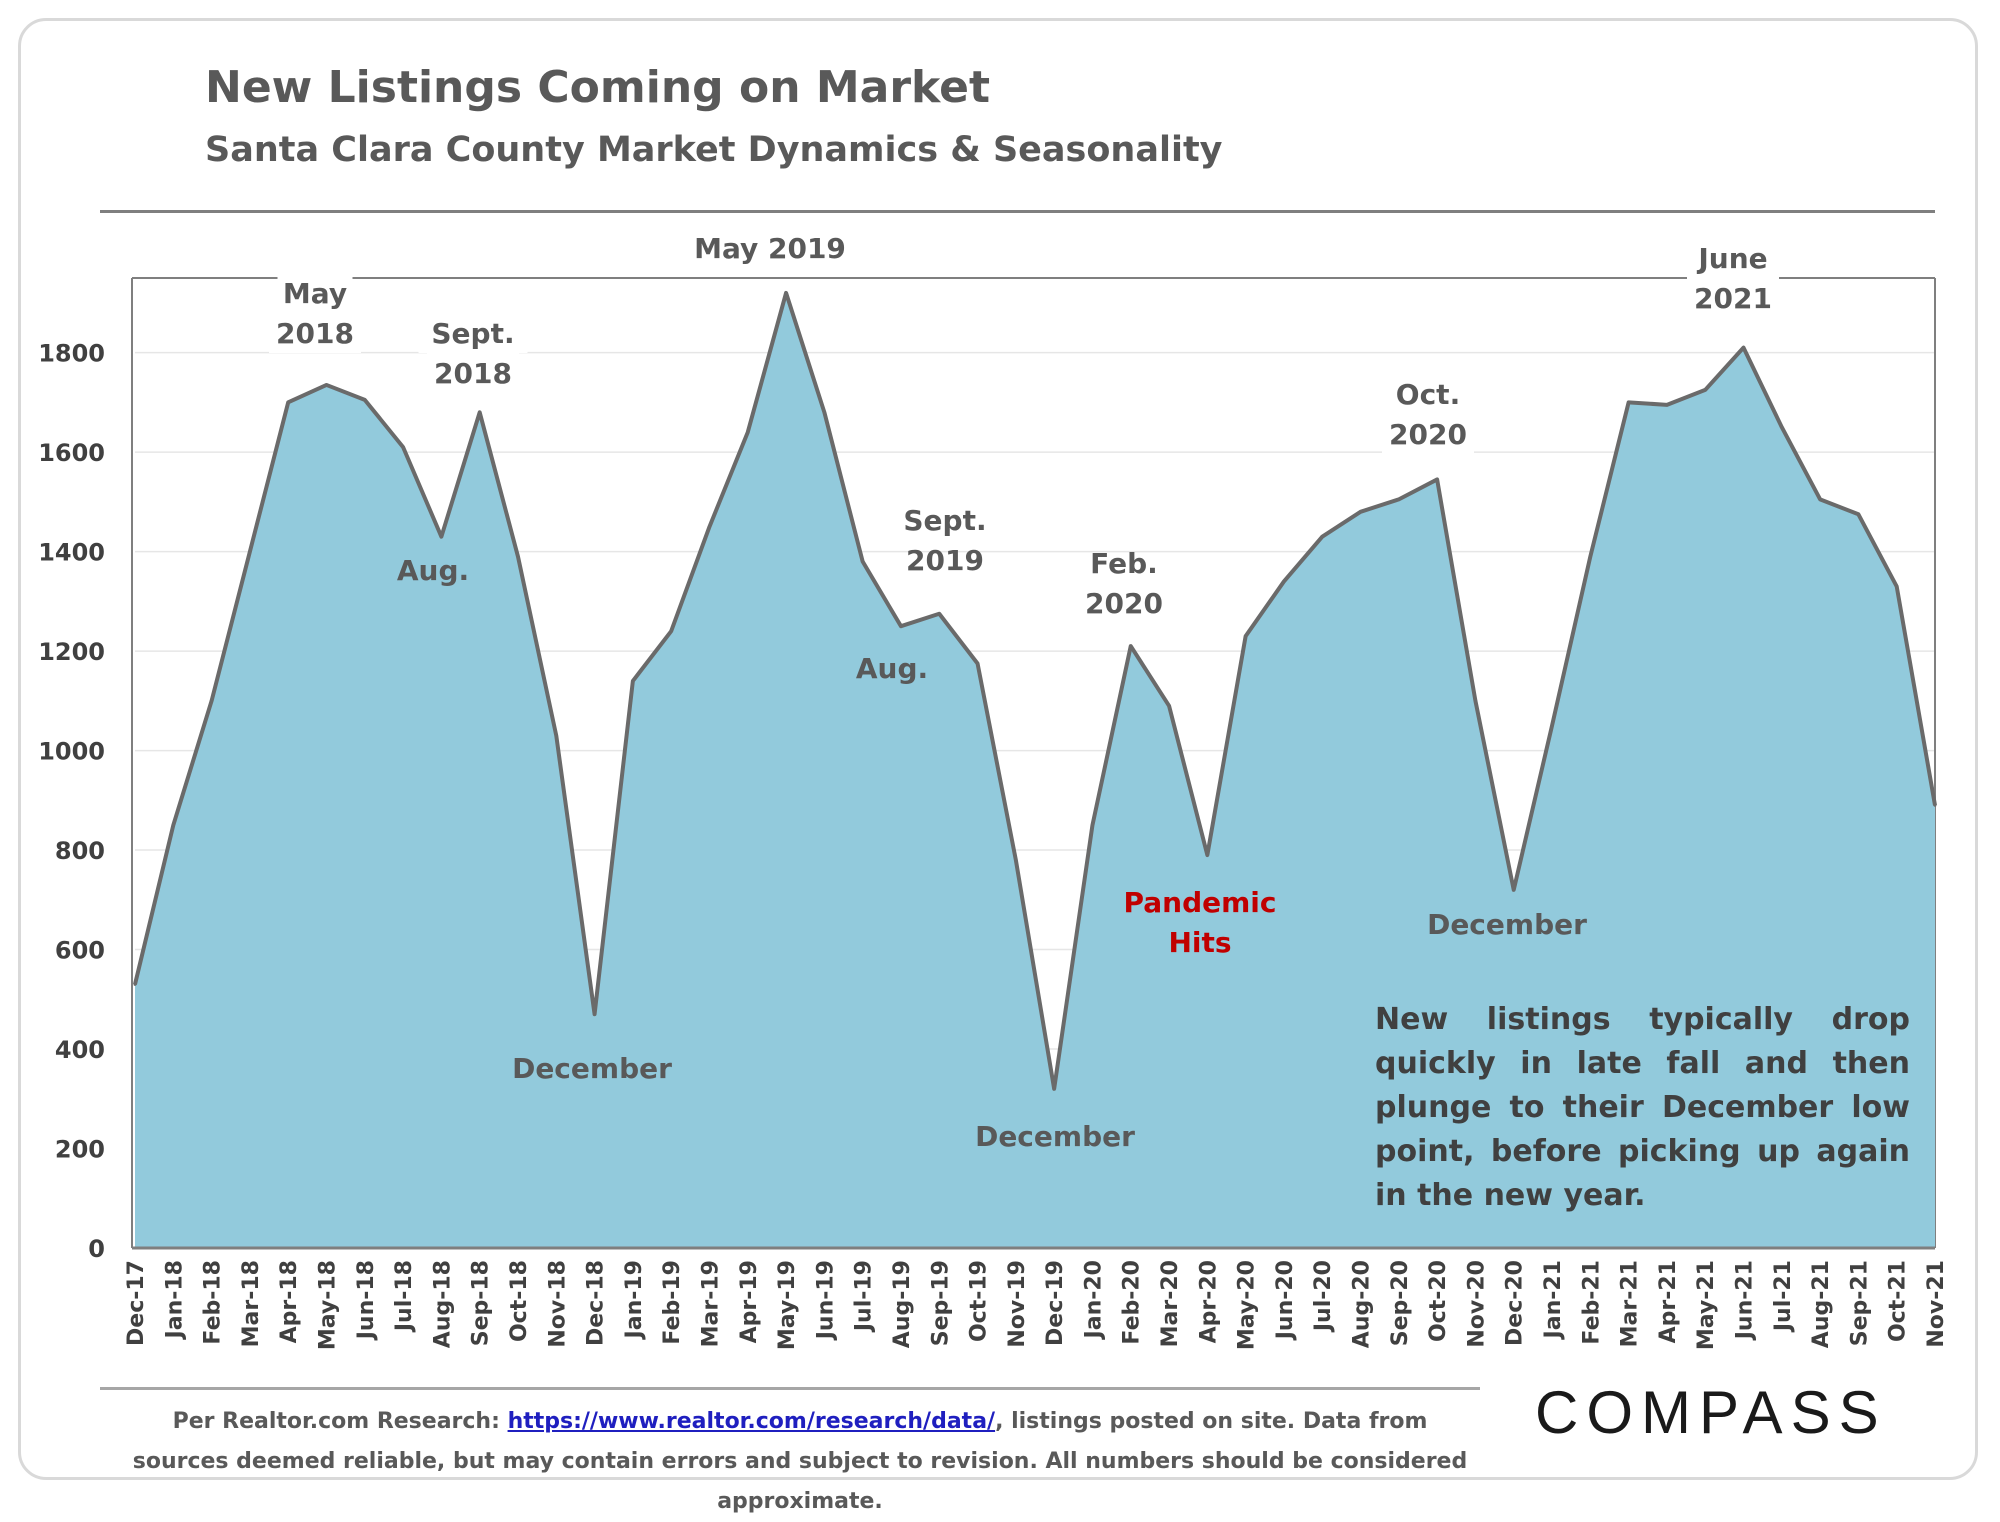  I want to click on annotation-label: Oct., so click(1428, 394).